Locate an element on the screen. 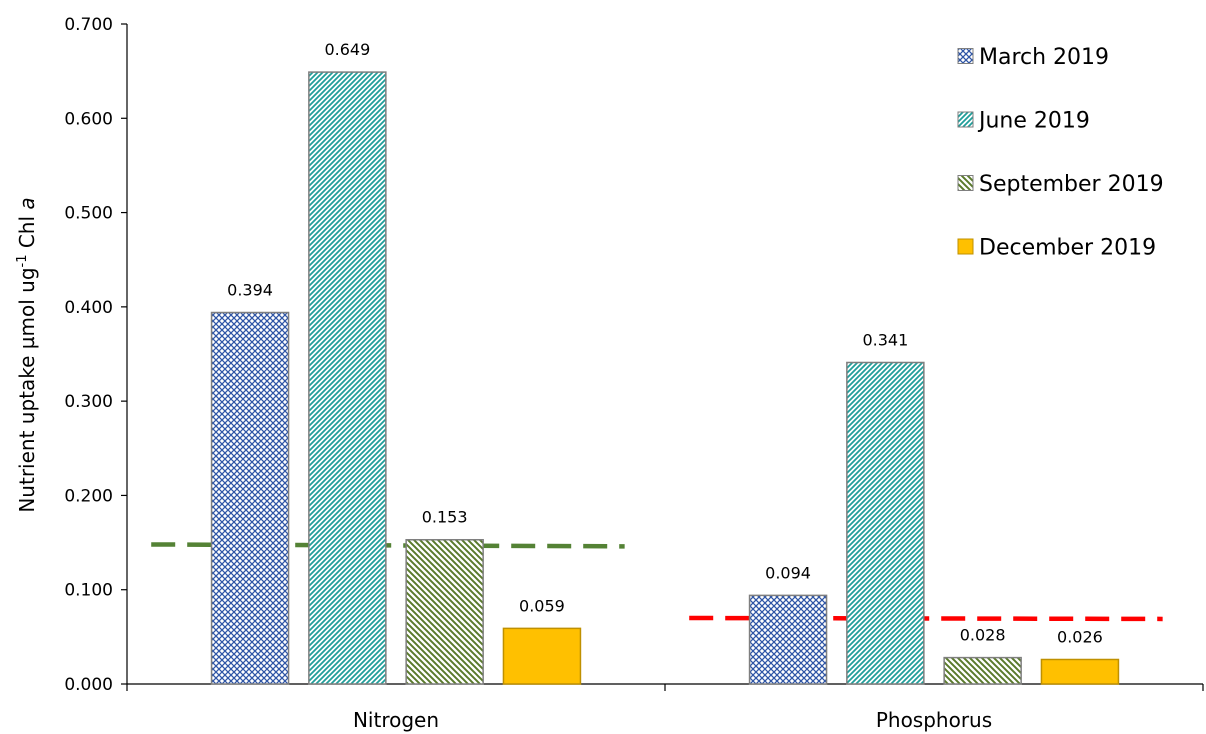 Image resolution: width=1206 pixels, height=734 pixels. y-tick-label: 0.600 is located at coordinates (88, 119).